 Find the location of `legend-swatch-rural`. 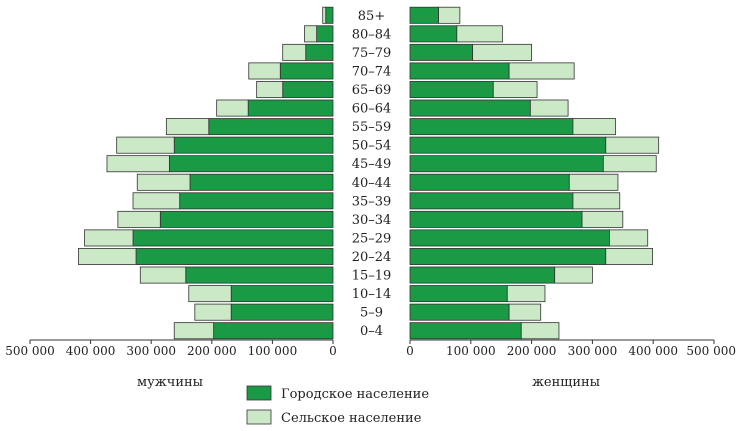

legend-swatch-rural is located at coordinates (259, 417).